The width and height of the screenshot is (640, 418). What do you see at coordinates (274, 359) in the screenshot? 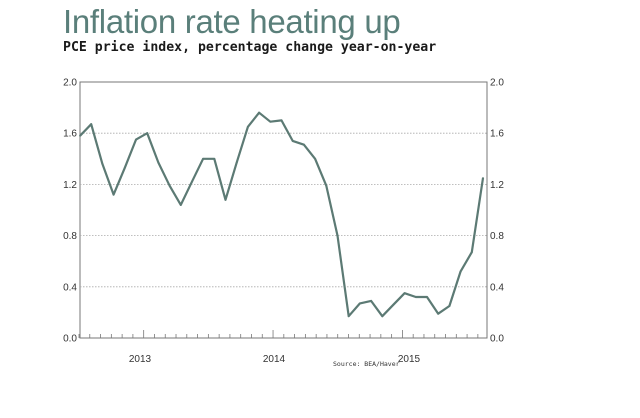
I see `x-tick-label-2014: 2014` at bounding box center [274, 359].